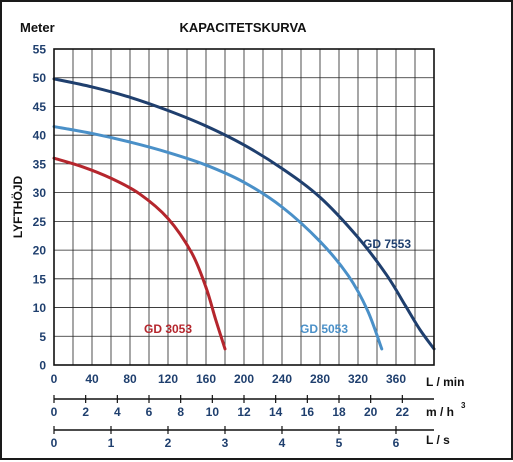 The image size is (513, 462). What do you see at coordinates (324, 329) in the screenshot?
I see `series-label-gd-5053: GD 5053` at bounding box center [324, 329].